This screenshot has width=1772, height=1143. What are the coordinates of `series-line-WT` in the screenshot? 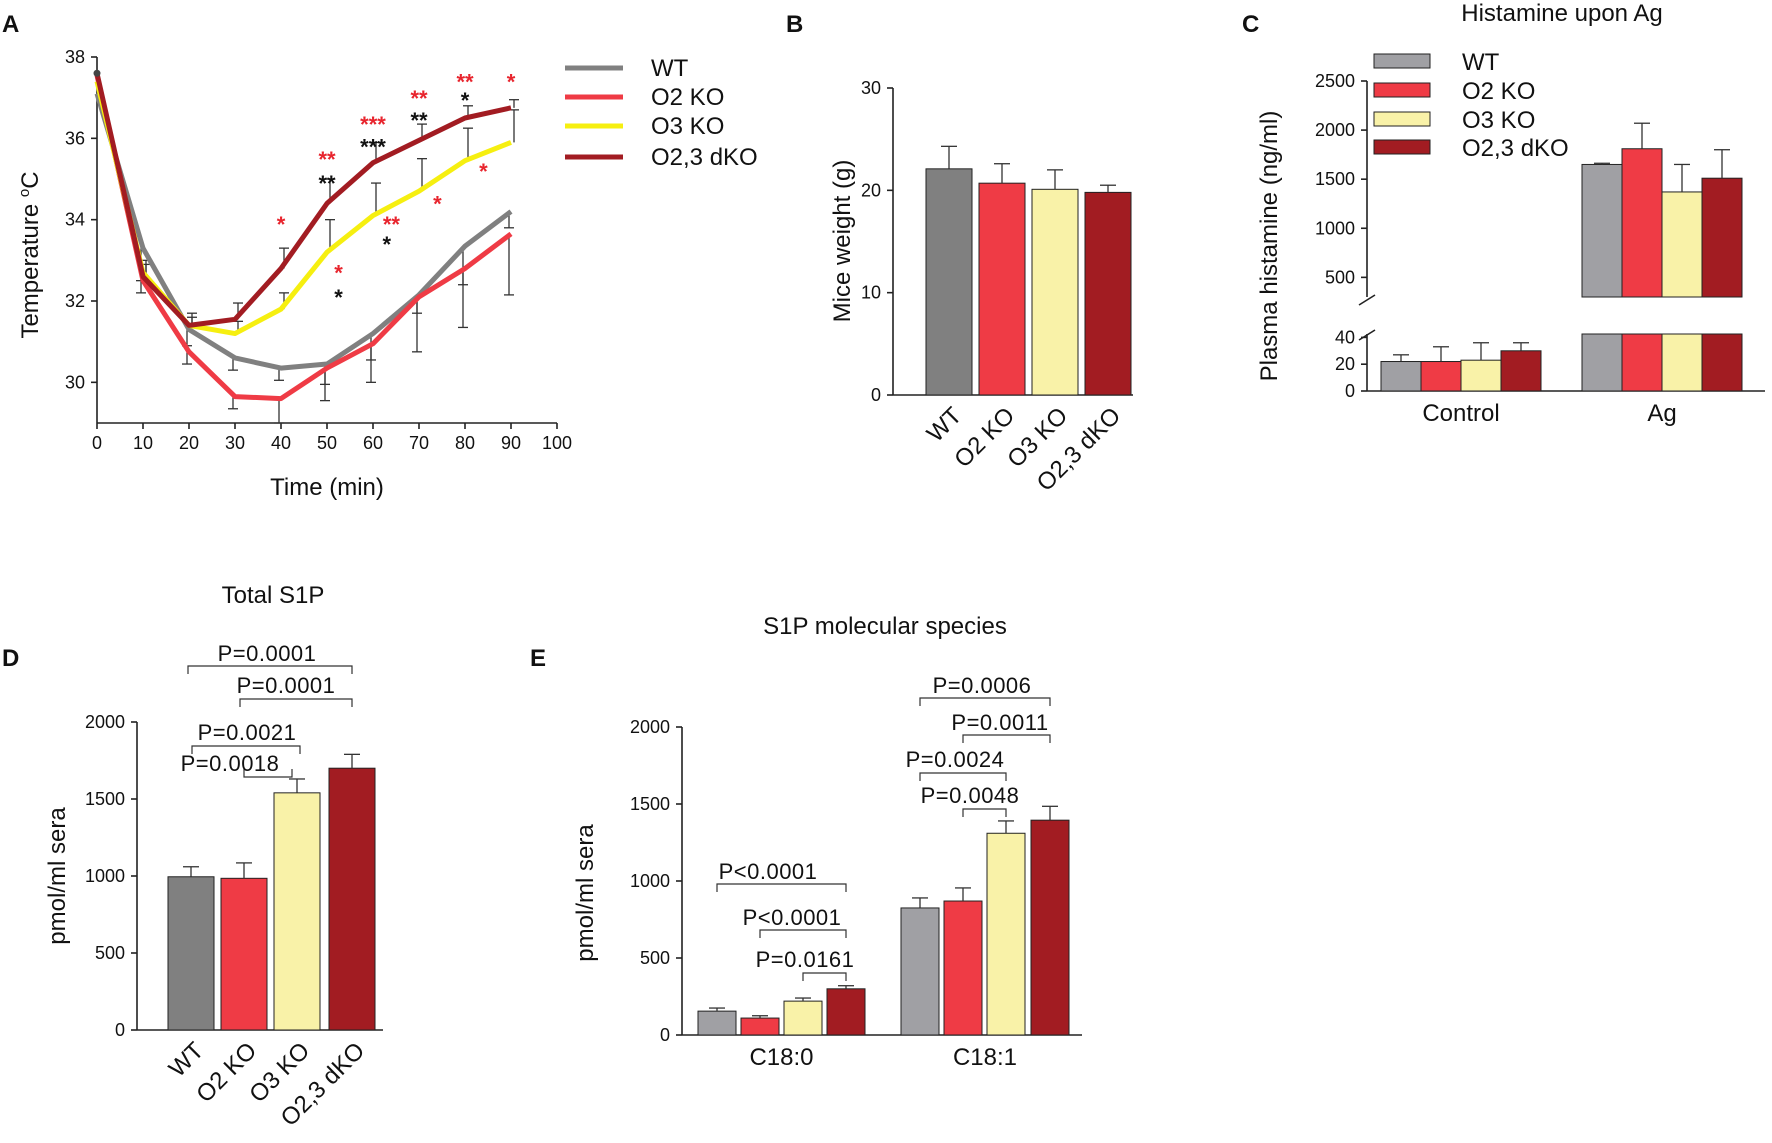 It's located at (303, 231).